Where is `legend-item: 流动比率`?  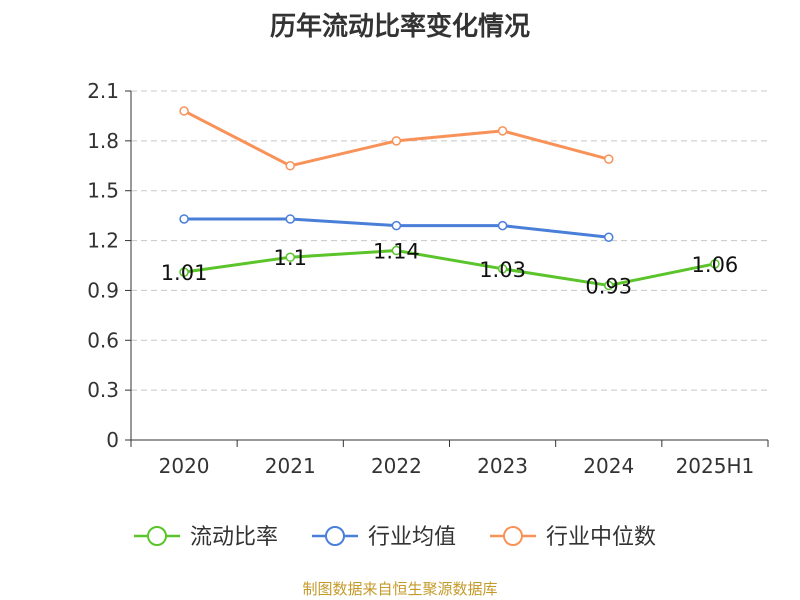
legend-item: 流动比率 is located at coordinates (206, 537).